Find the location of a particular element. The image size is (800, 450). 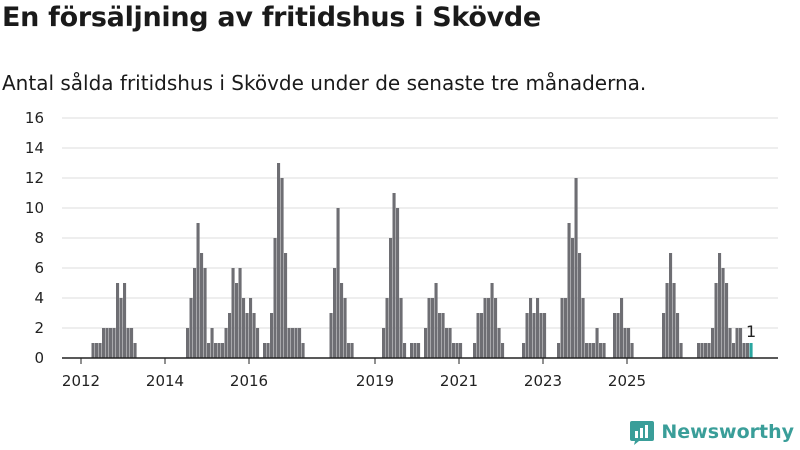

x-tick-label: 2014 is located at coordinates (165, 381).